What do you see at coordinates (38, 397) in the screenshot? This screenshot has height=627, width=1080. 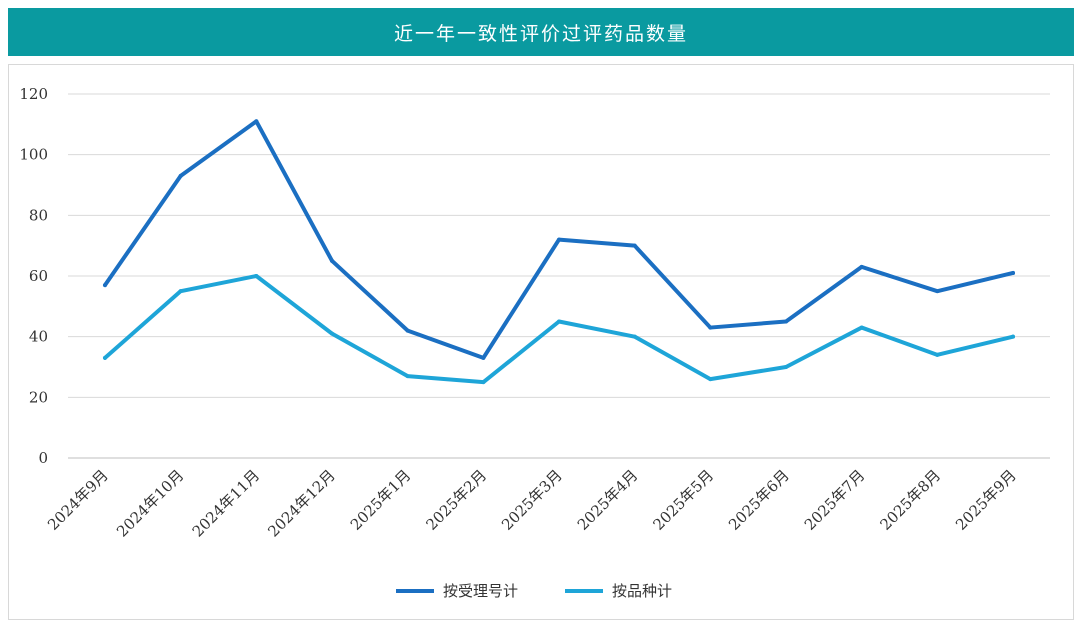 I see `y-tick-label: 20` at bounding box center [38, 397].